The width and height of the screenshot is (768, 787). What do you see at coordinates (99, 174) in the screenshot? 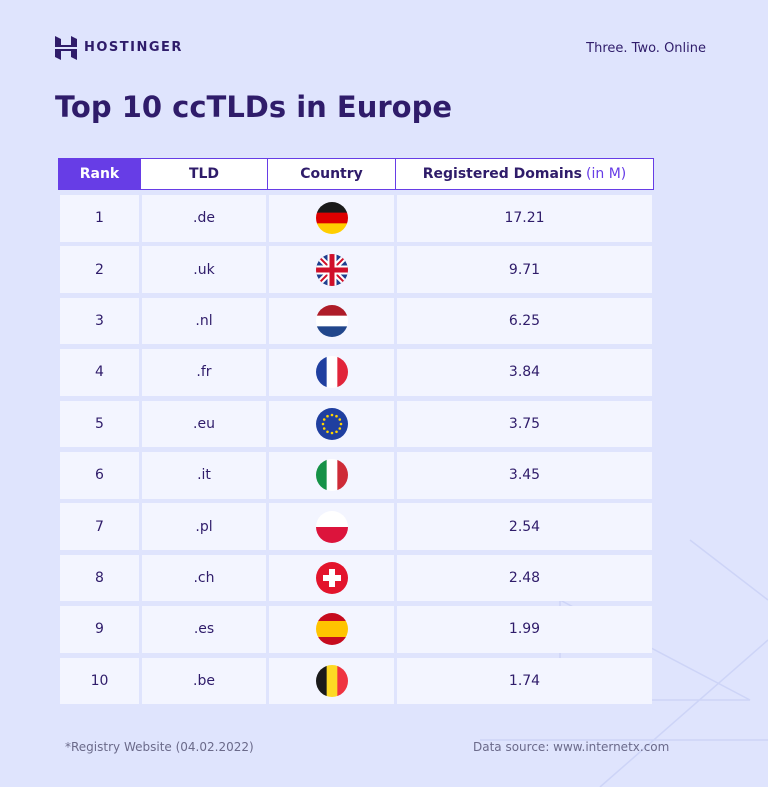
I see `column-header: Rank` at bounding box center [99, 174].